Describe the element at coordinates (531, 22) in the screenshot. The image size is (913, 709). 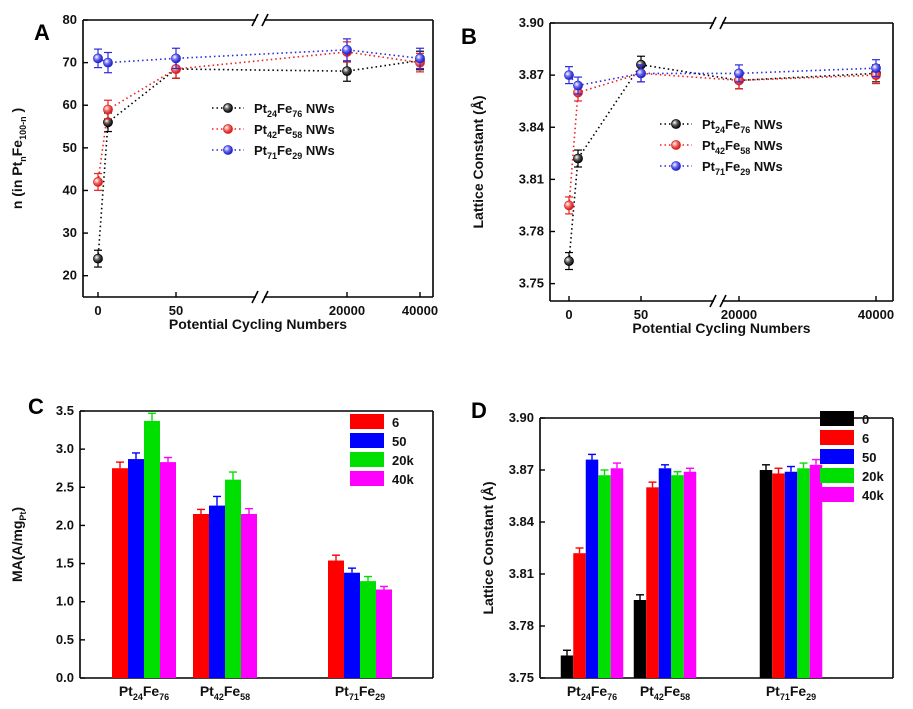
I see `panel-b-ytick-label: 3.90` at that location.